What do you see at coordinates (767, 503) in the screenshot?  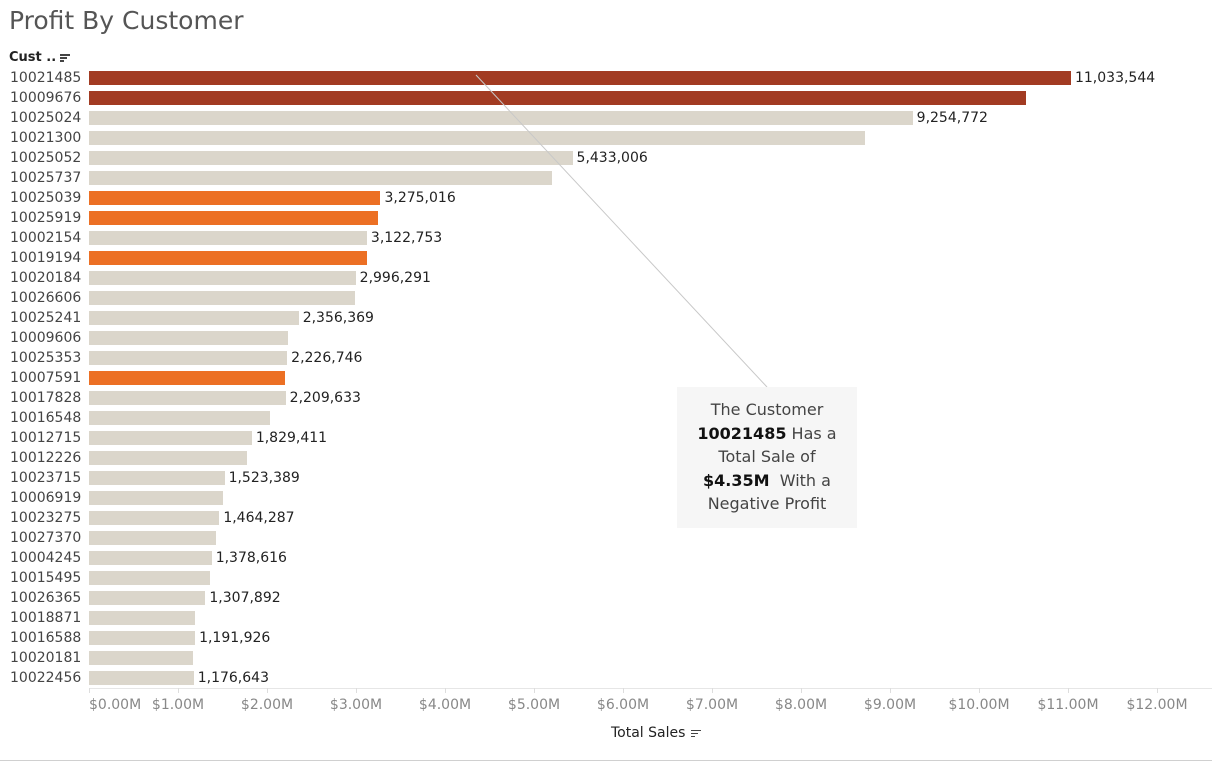 I see `annotation-line-5: Negative Profit` at bounding box center [767, 503].